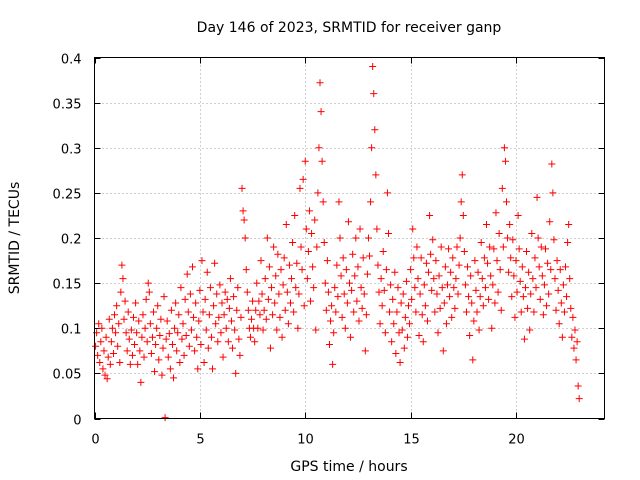 The height and width of the screenshot is (480, 640). Describe the element at coordinates (71, 330) in the screenshot. I see `y-tick-label: 0.1` at that location.